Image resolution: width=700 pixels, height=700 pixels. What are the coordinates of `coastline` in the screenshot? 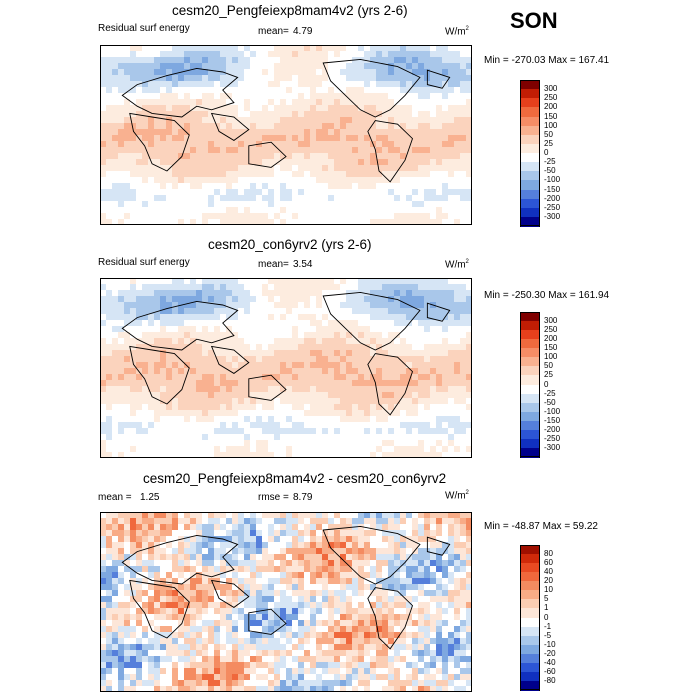 It's located at (230, 359).